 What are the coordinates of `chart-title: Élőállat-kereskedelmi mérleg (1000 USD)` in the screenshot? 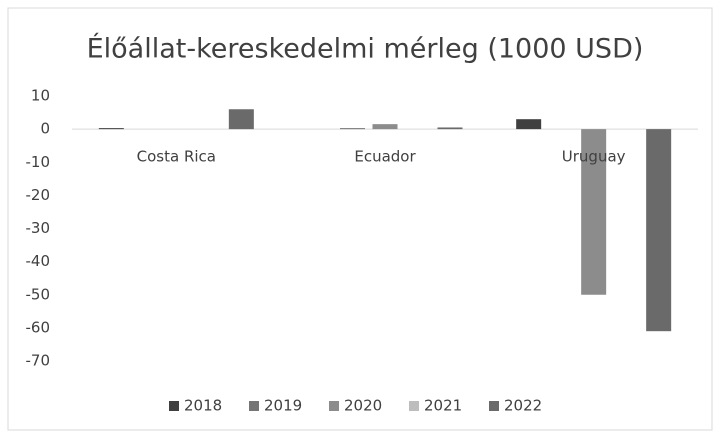 It's located at (365, 49).